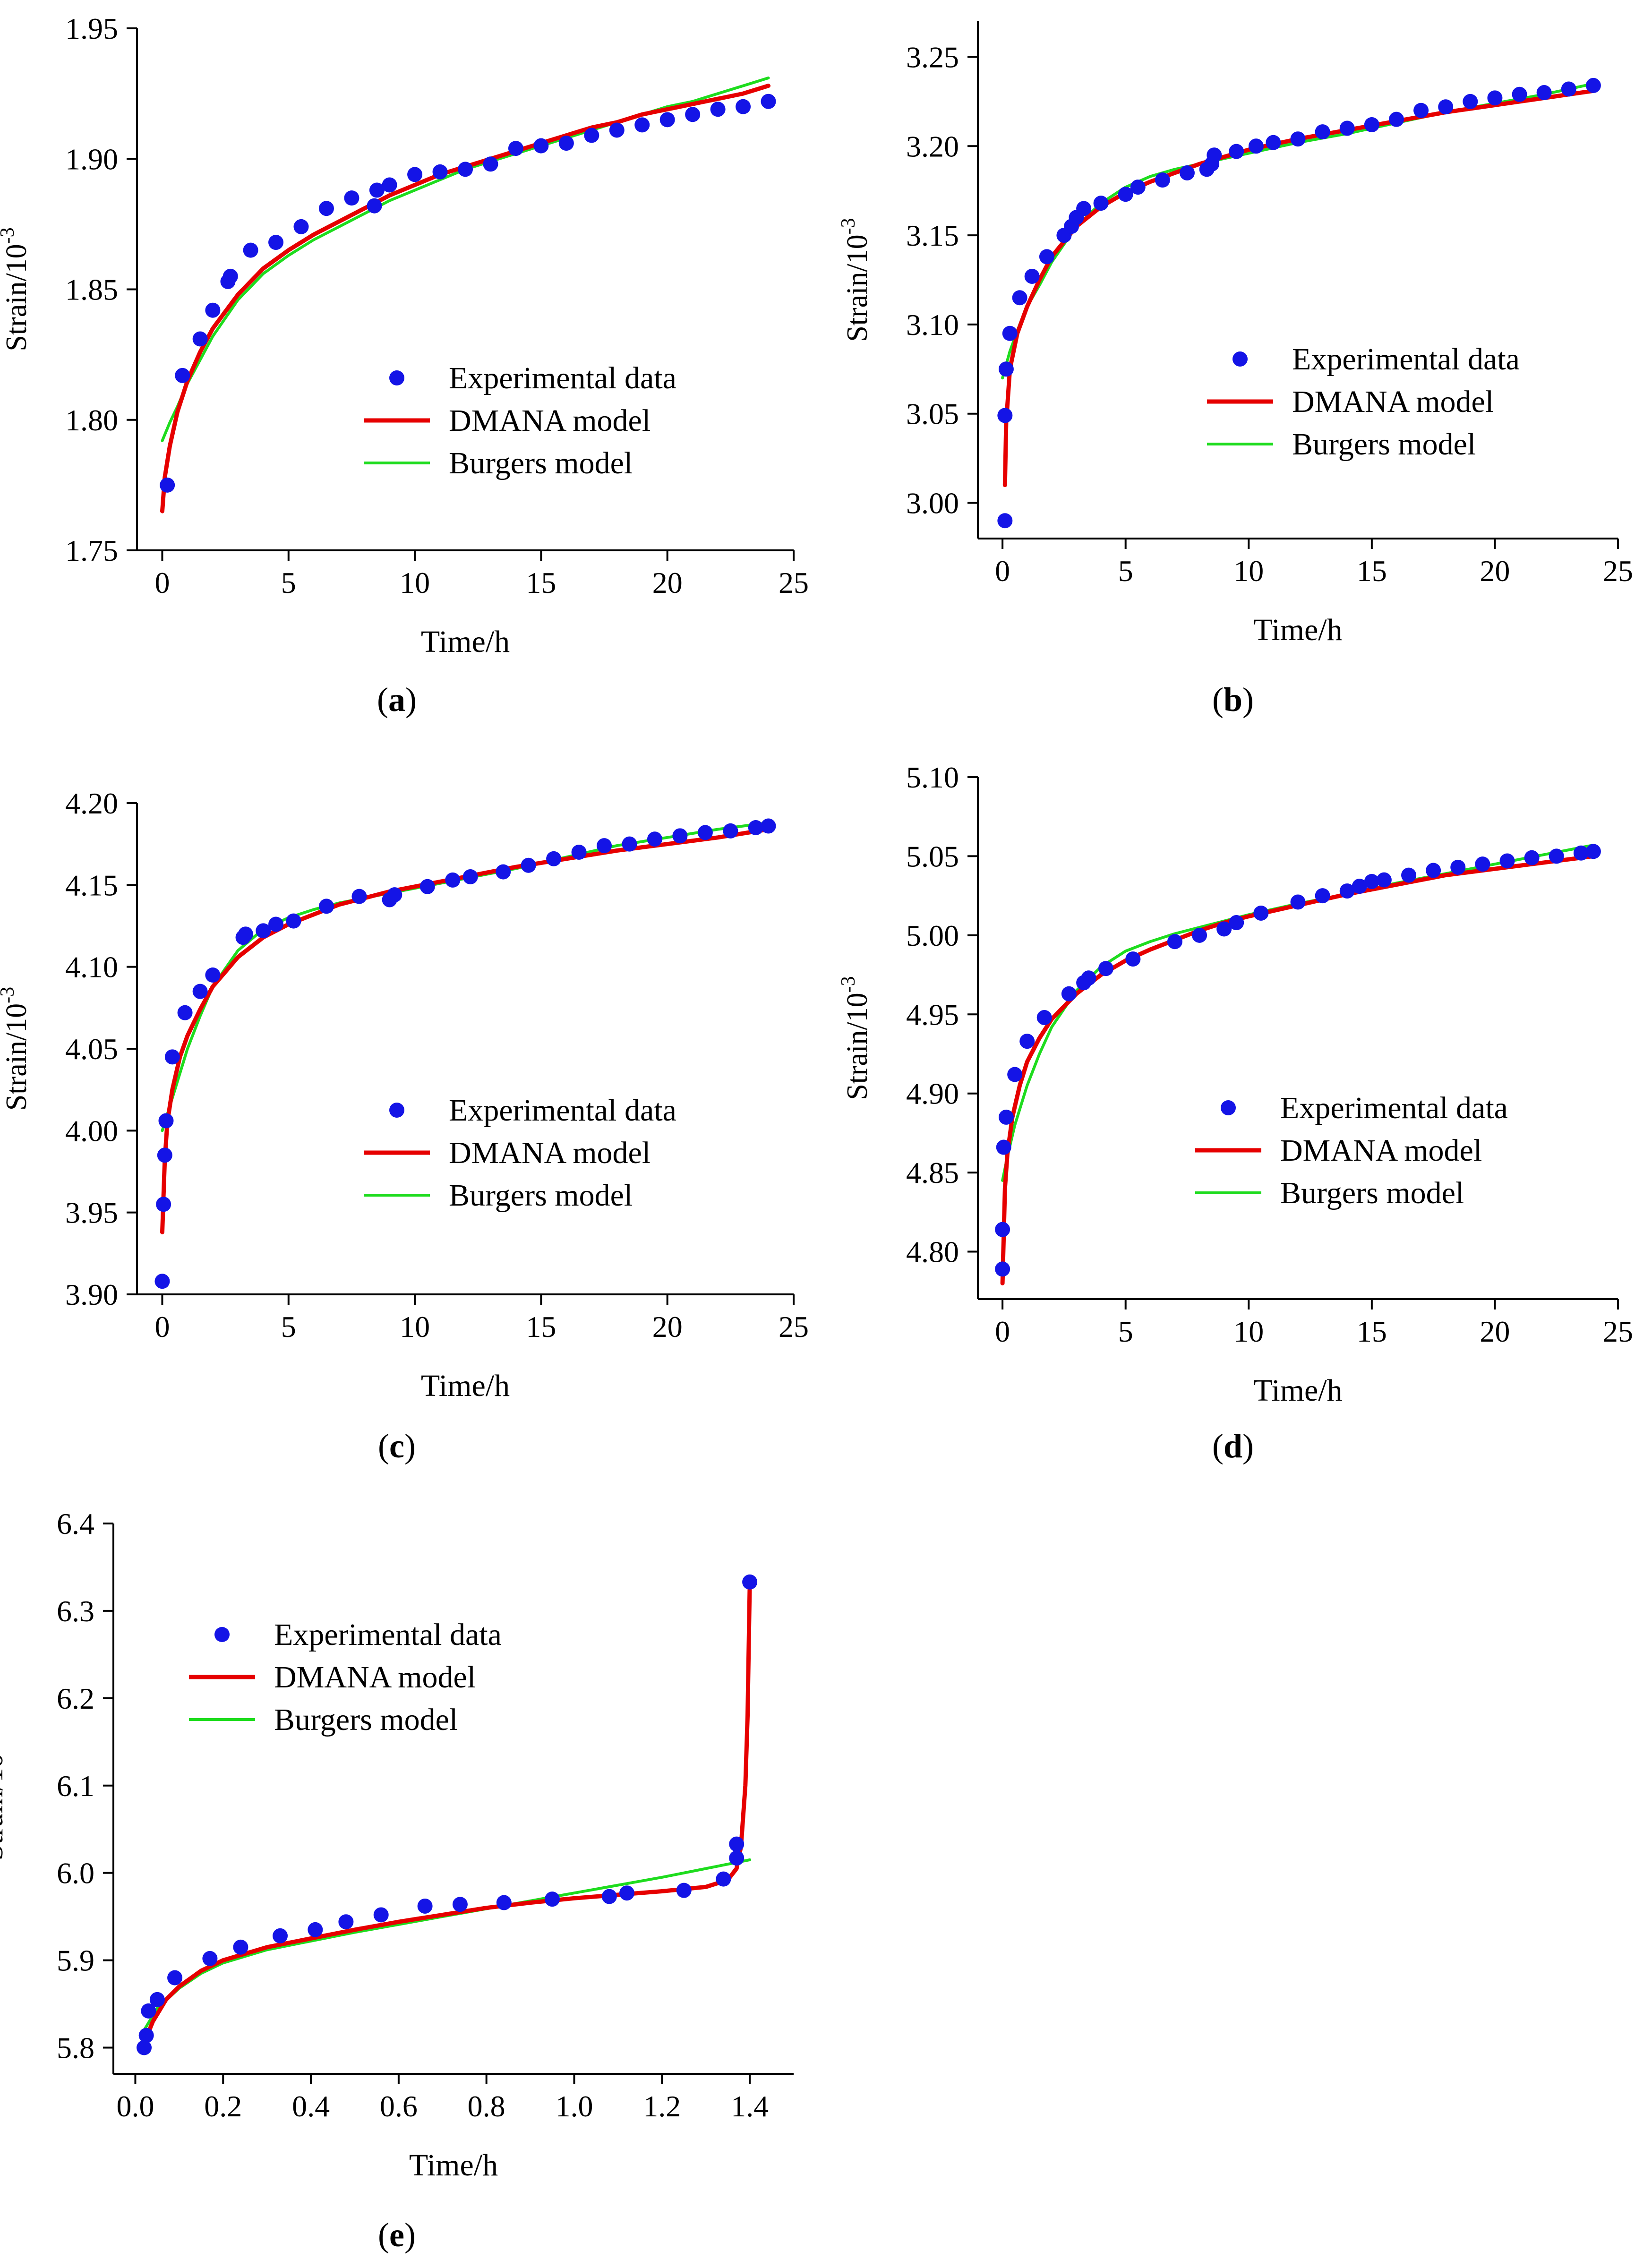 Image resolution: width=1652 pixels, height=2268 pixels. I want to click on x-axis-title: Time/h, so click(466, 642).